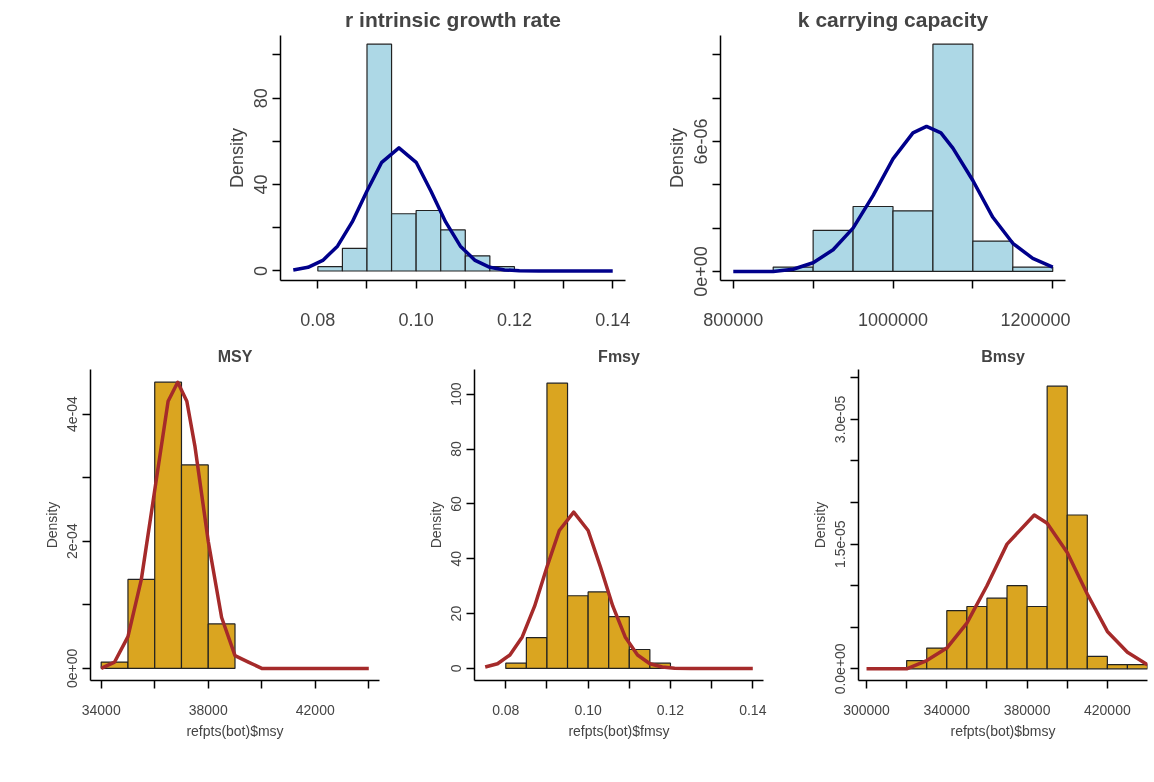  What do you see at coordinates (315, 709) in the screenshot?
I see `x-tick-label: 42000` at bounding box center [315, 709].